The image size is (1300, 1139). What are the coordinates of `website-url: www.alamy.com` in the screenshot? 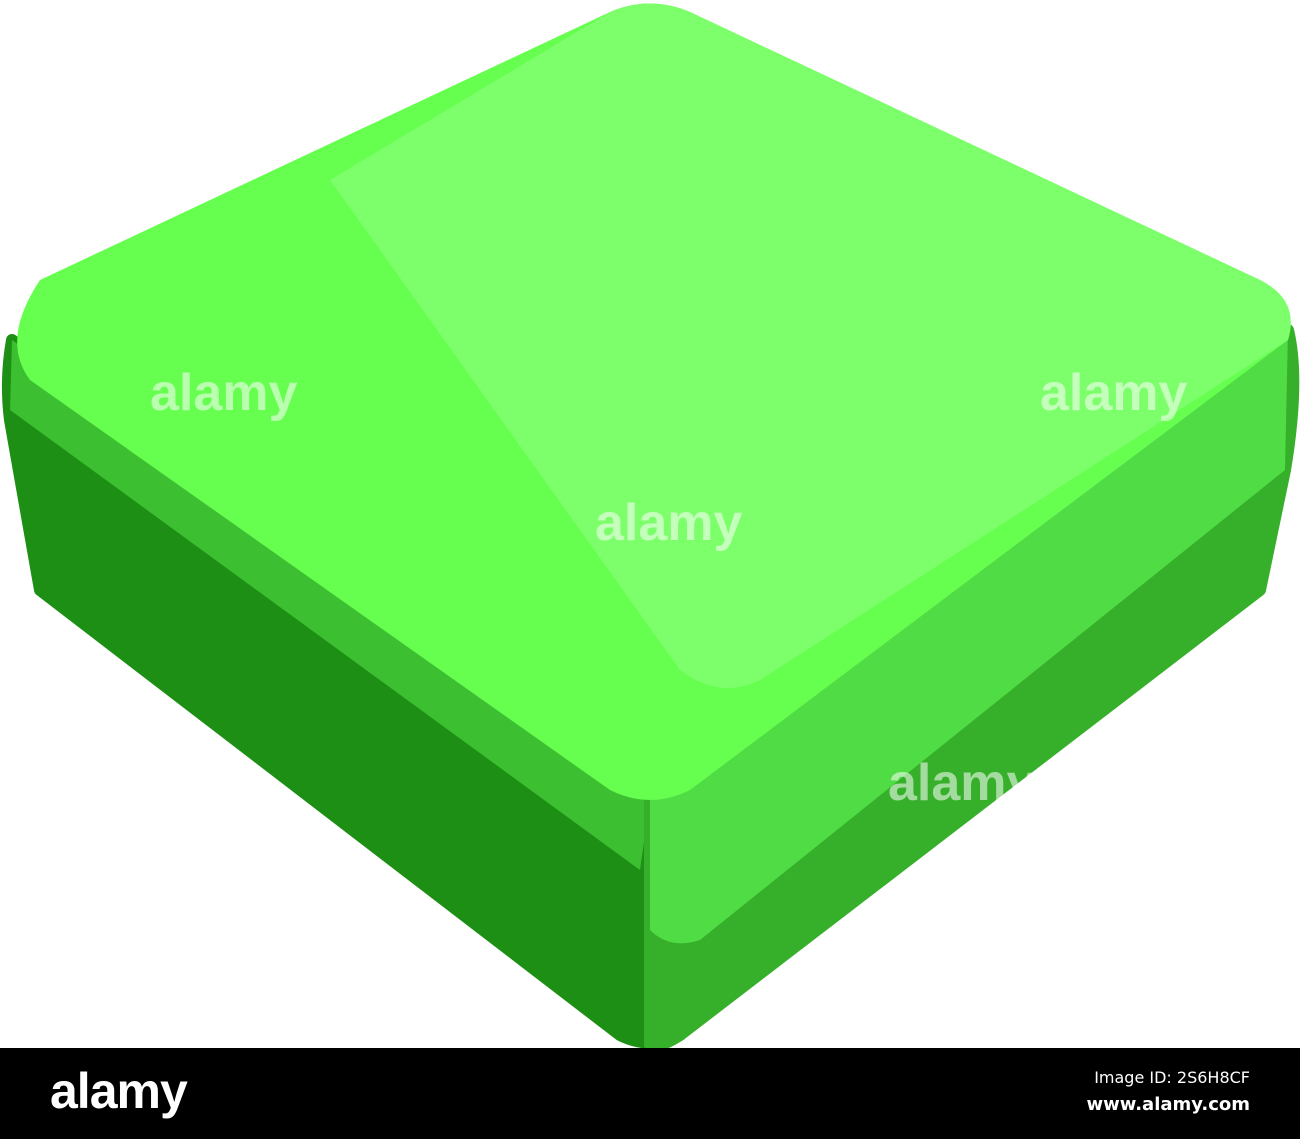 It's located at (1168, 1104).